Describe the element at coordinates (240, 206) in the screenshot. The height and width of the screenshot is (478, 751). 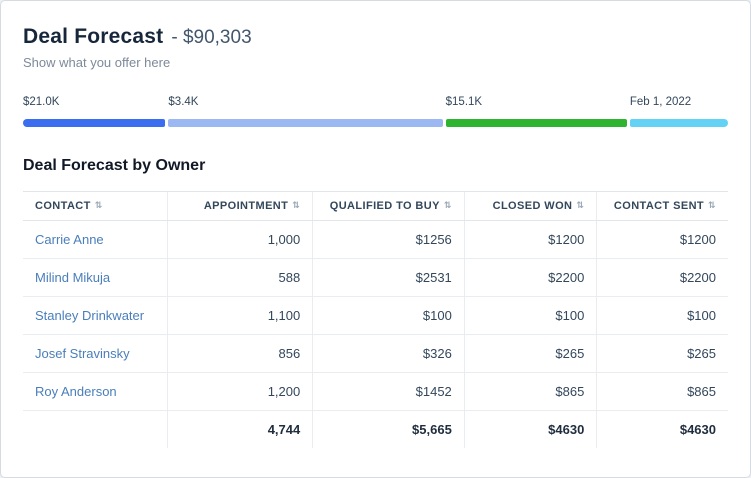
I see `column-header-appointment: Appointment ⇅` at that location.